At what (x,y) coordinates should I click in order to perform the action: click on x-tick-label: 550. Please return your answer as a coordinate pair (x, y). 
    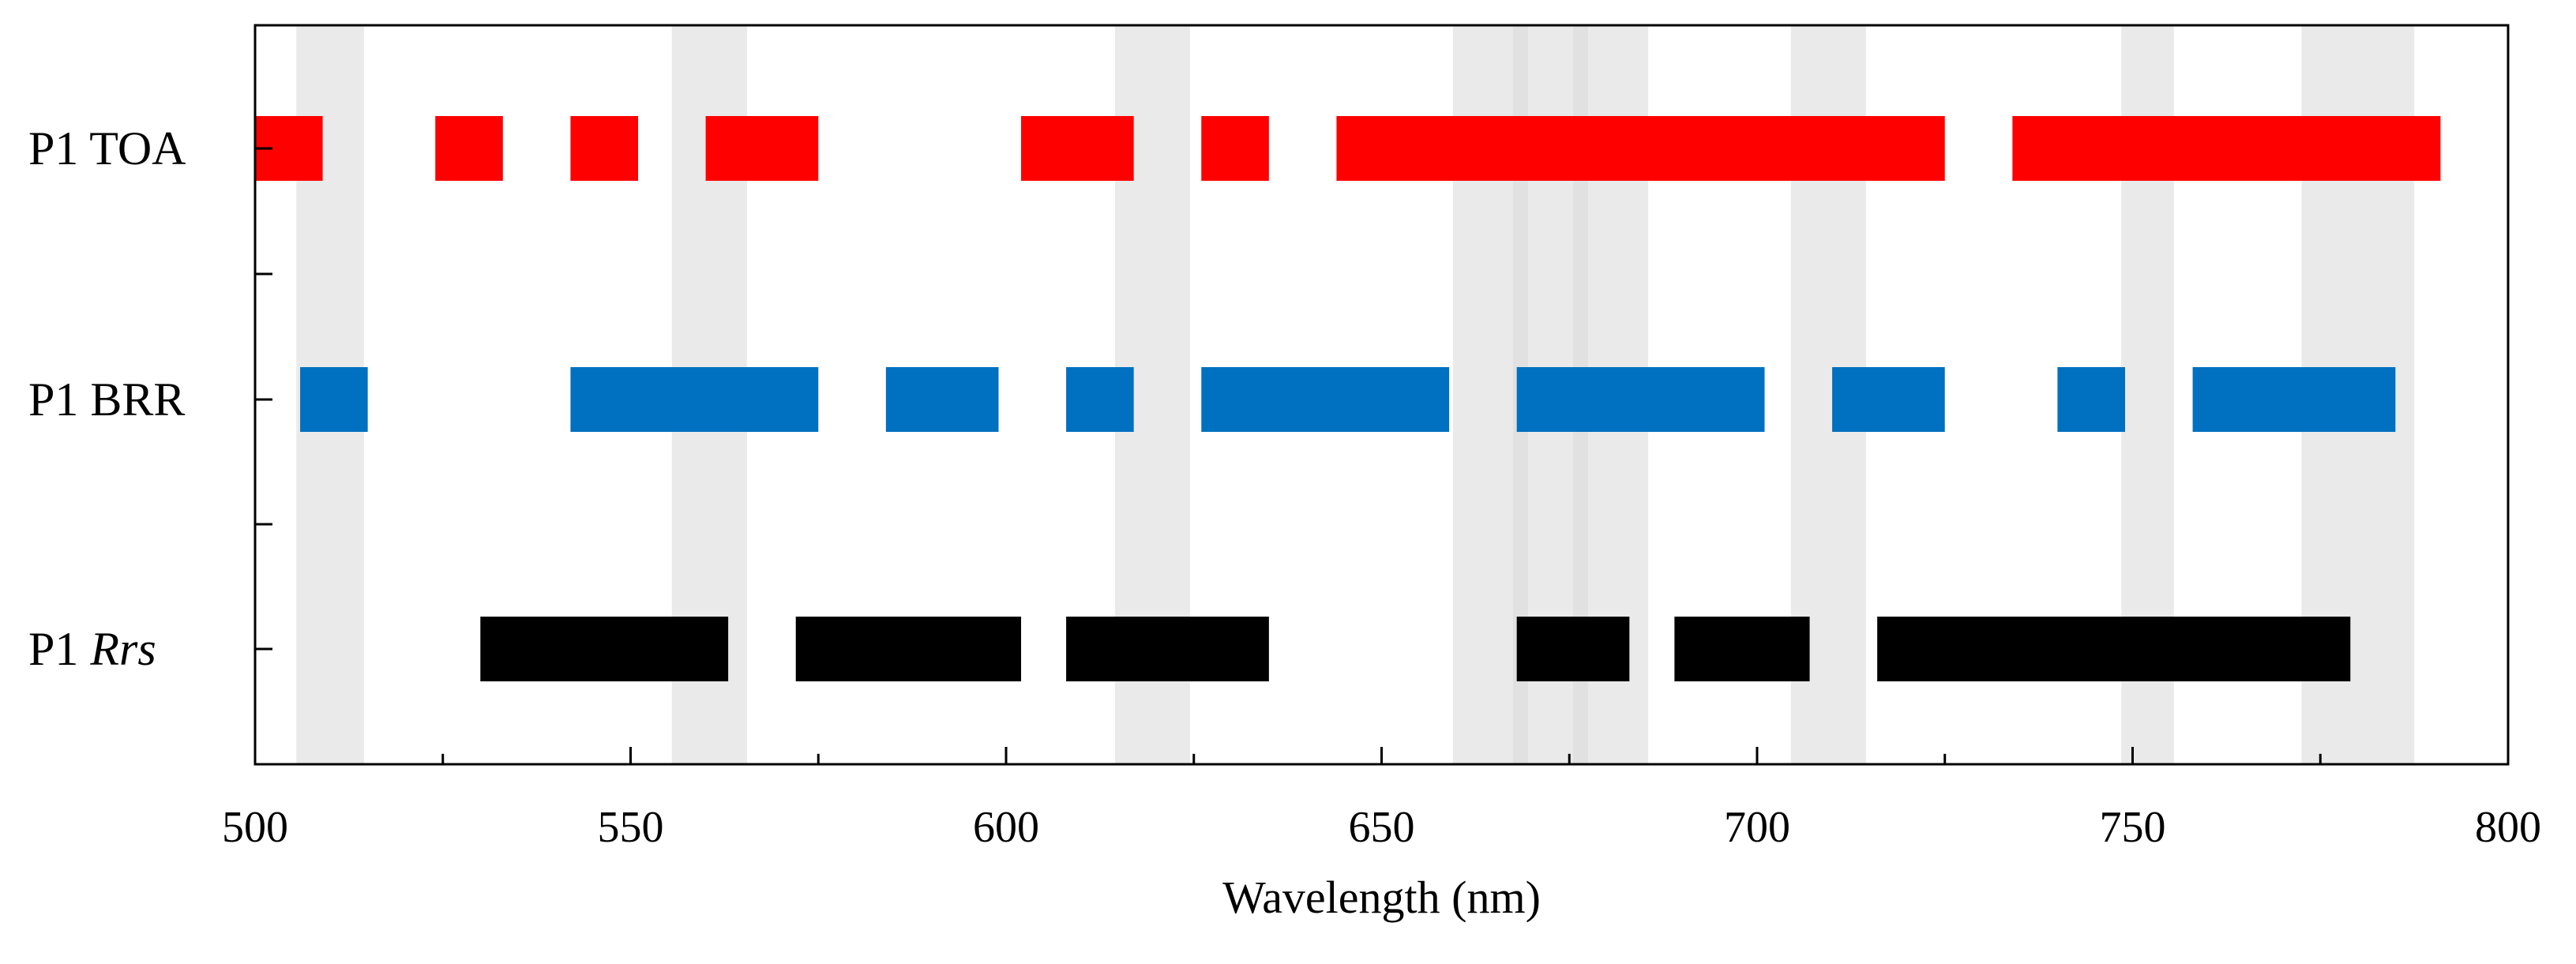
    Looking at the image, I should click on (631, 827).